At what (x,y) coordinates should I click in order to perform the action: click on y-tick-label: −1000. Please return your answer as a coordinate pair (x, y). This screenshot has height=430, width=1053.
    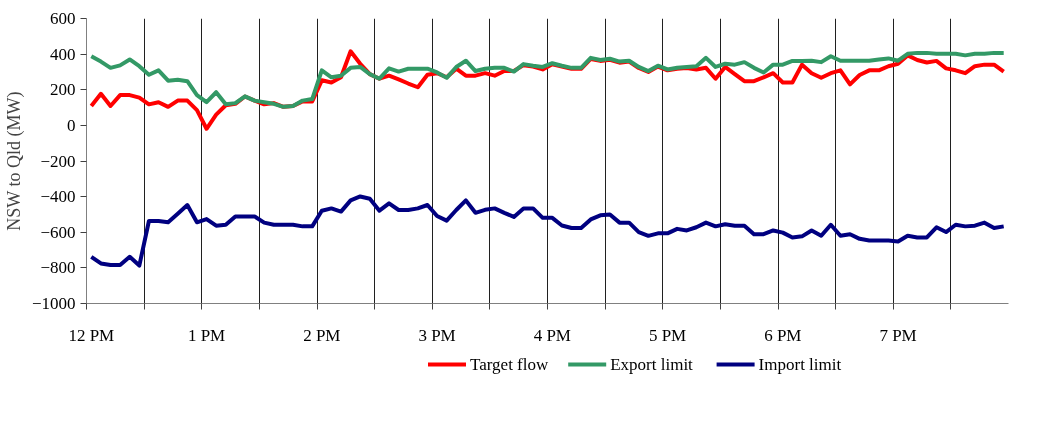
    Looking at the image, I should click on (53, 303).